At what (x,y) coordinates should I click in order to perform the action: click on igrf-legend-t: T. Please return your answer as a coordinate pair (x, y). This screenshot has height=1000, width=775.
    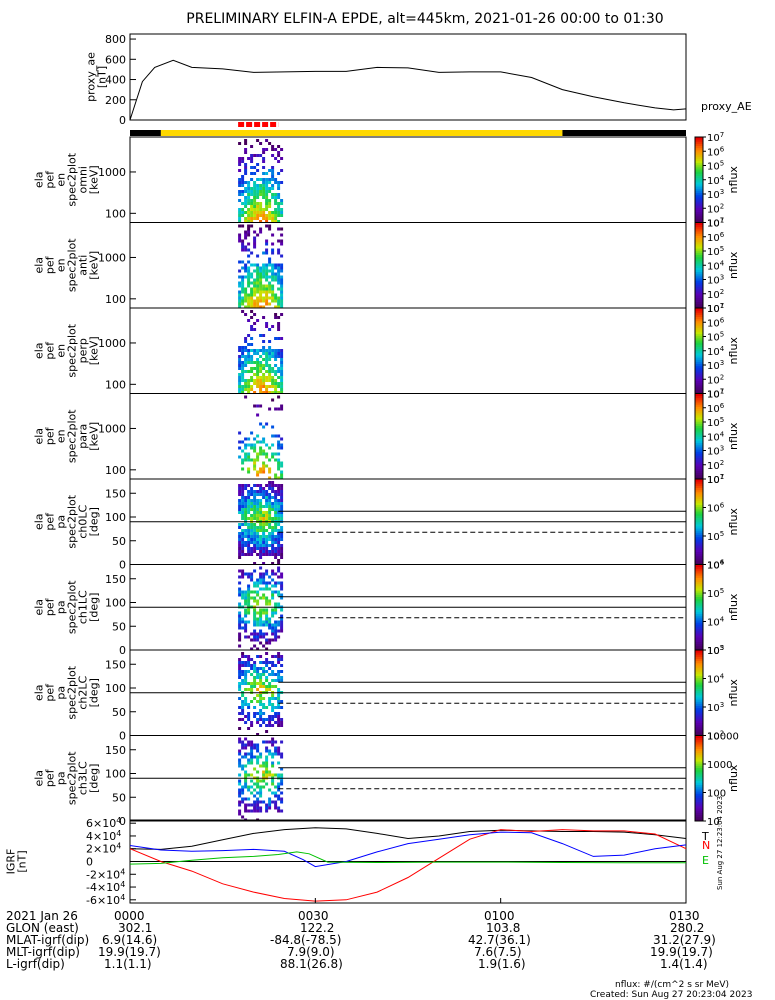
    Looking at the image, I should click on (705, 836).